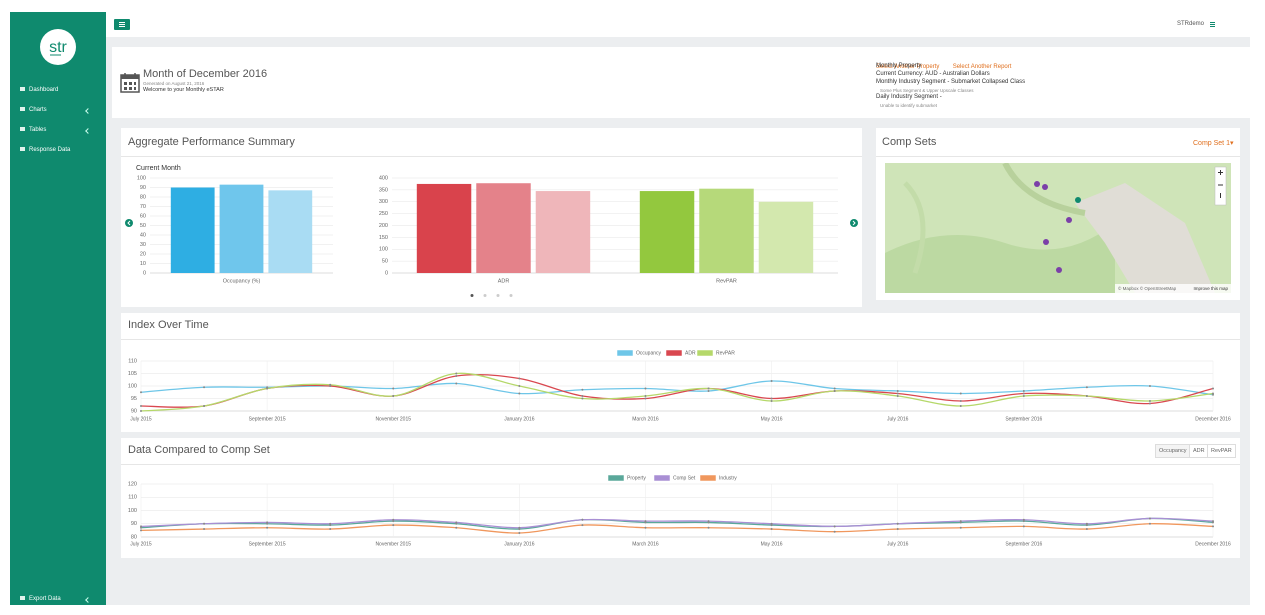 The height and width of the screenshot is (615, 1265). What do you see at coordinates (1212, 22) in the screenshot?
I see `user-menu-icon` at bounding box center [1212, 22].